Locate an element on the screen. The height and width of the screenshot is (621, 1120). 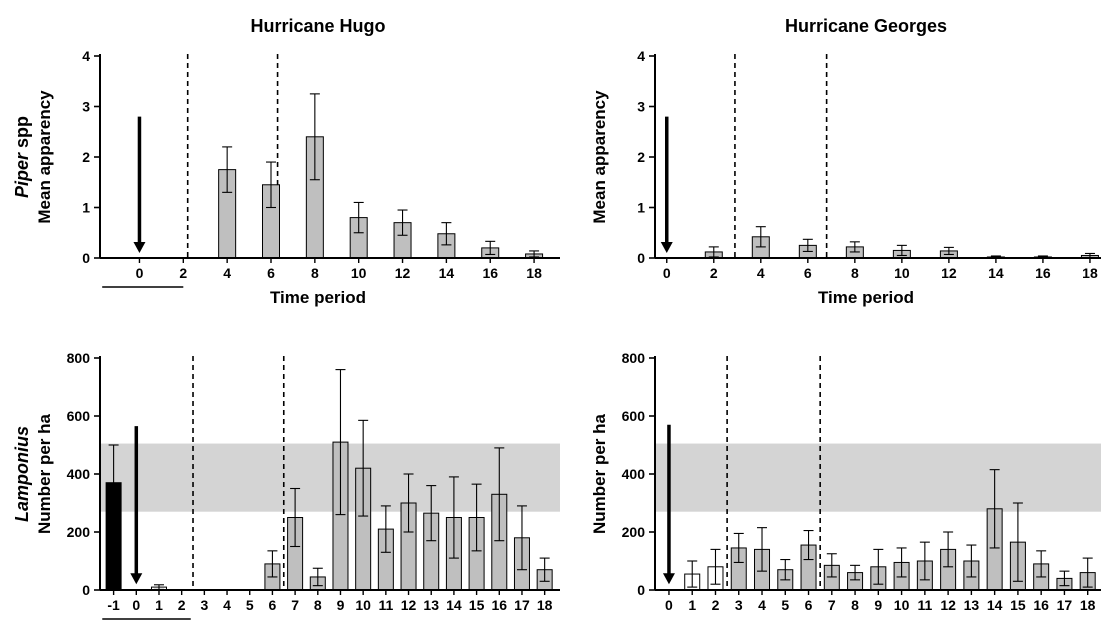
x-tick-label: 13 is located at coordinates (431, 605).